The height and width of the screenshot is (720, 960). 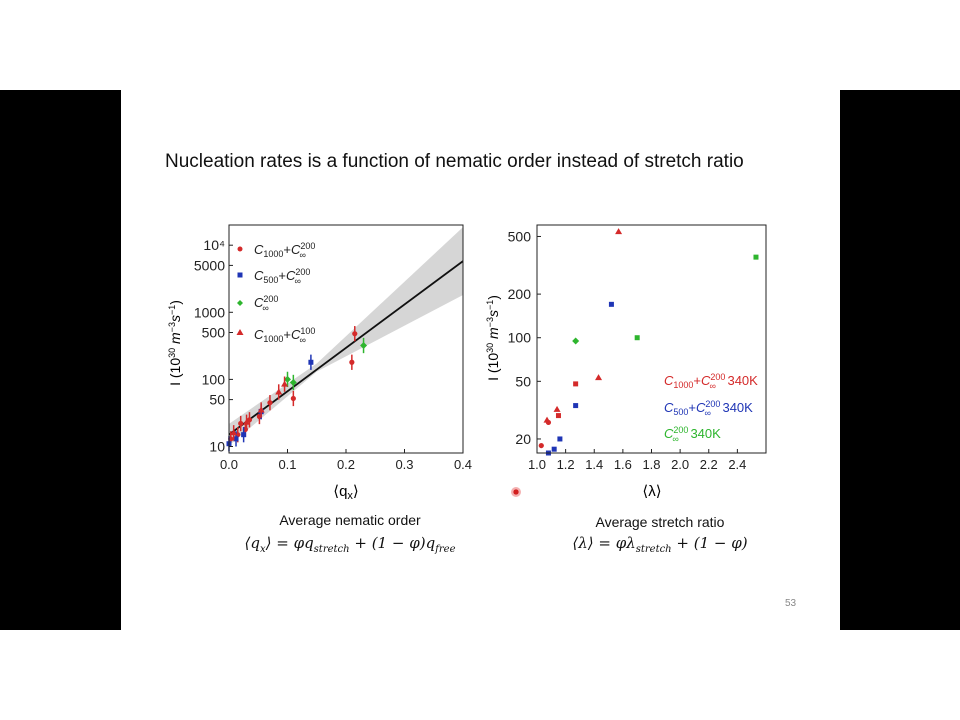 What do you see at coordinates (240, 303) in the screenshot?
I see `legend-marker-diamond` at bounding box center [240, 303].